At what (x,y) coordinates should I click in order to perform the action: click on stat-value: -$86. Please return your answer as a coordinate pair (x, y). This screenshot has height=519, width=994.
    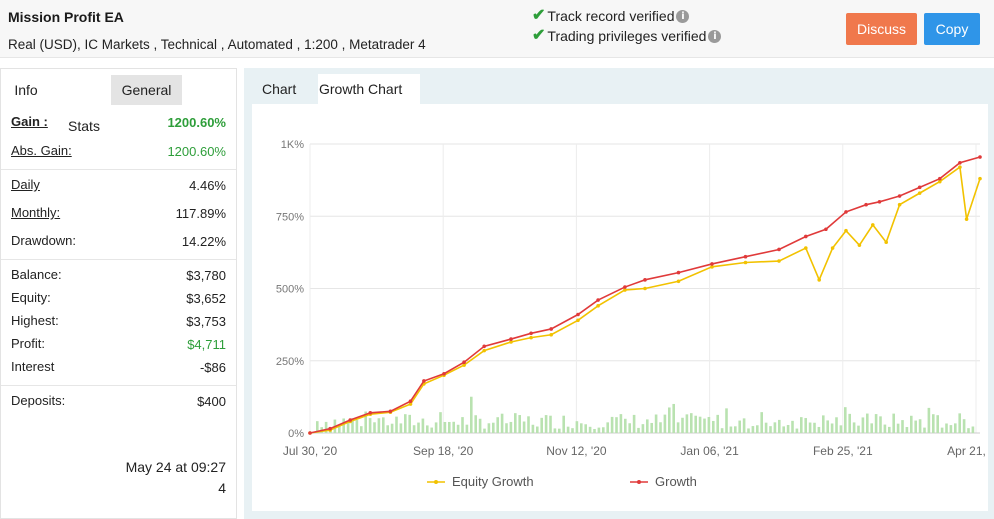
    Looking at the image, I should click on (212, 367).